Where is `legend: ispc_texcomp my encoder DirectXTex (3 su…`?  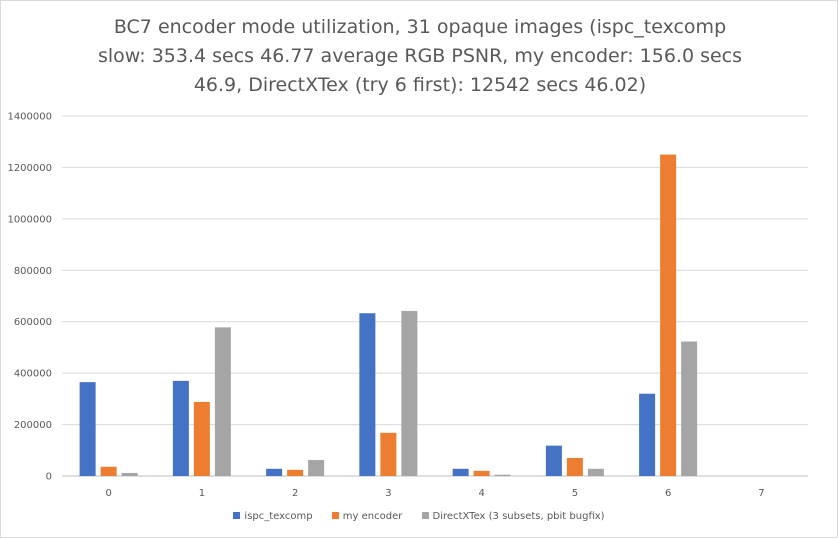 legend: ispc_texcomp my encoder DirectXTex (3 su… is located at coordinates (419, 516).